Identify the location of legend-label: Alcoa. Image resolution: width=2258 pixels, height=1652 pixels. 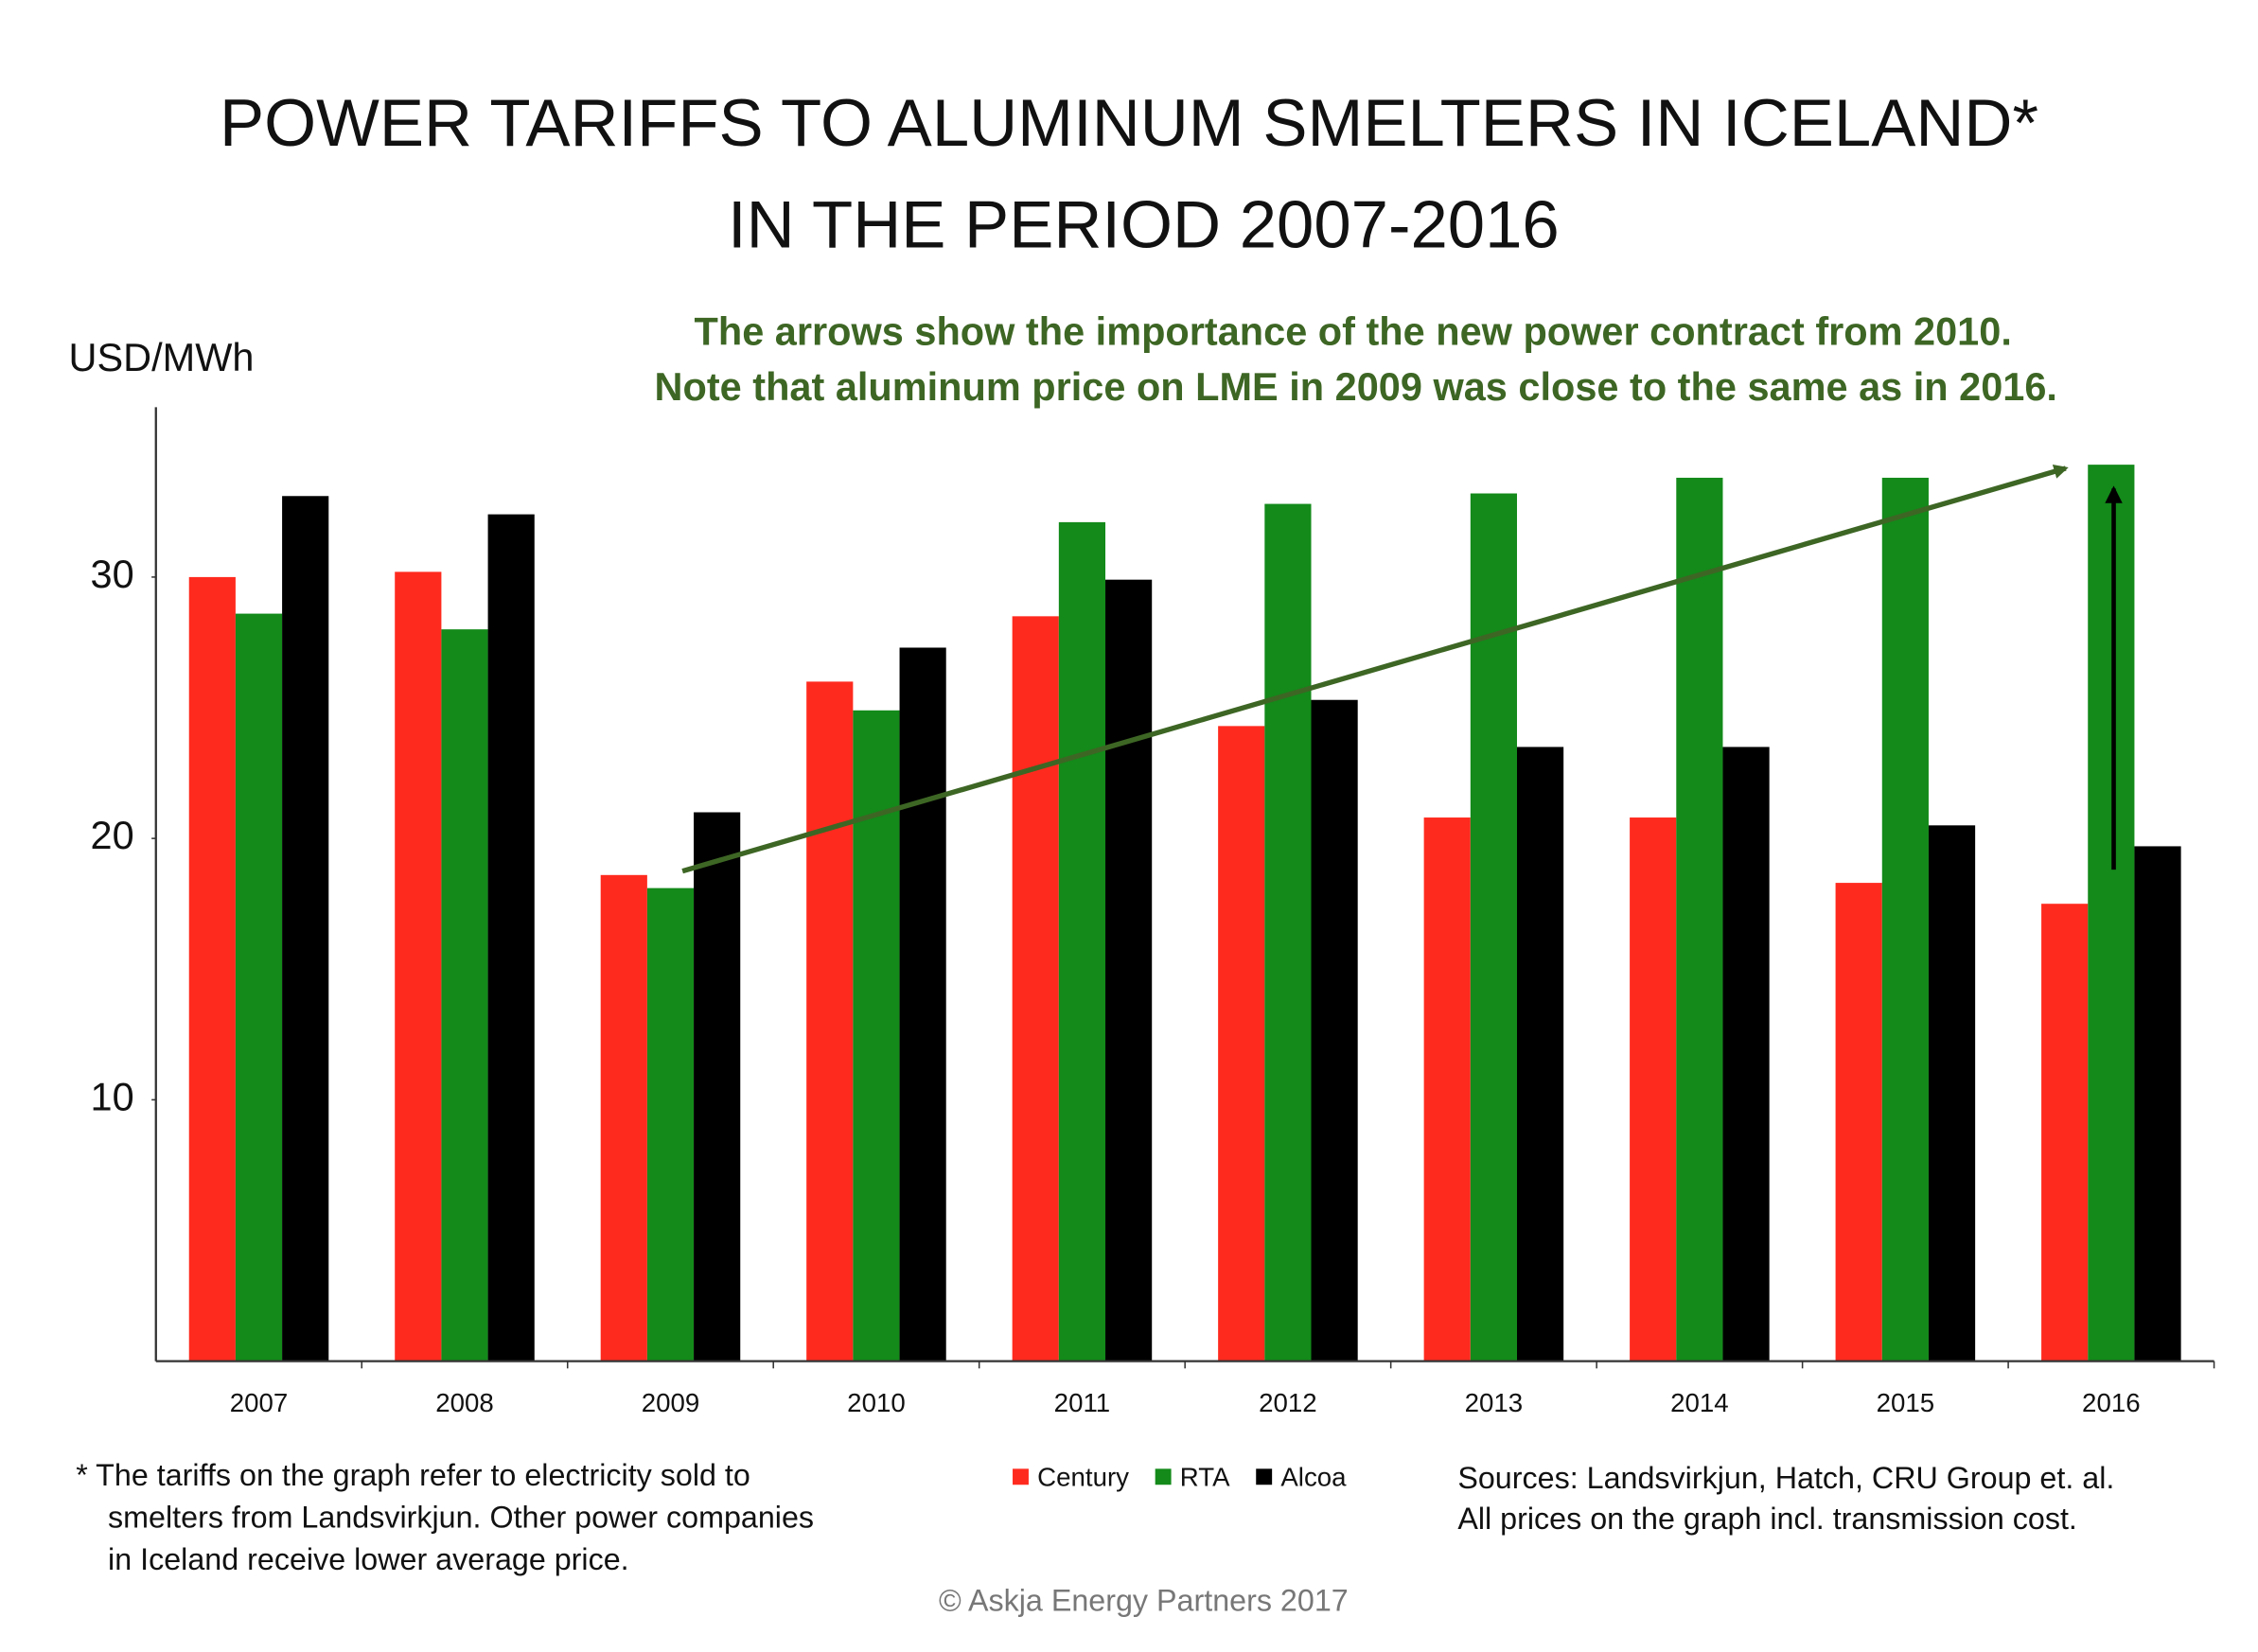
(1313, 1476).